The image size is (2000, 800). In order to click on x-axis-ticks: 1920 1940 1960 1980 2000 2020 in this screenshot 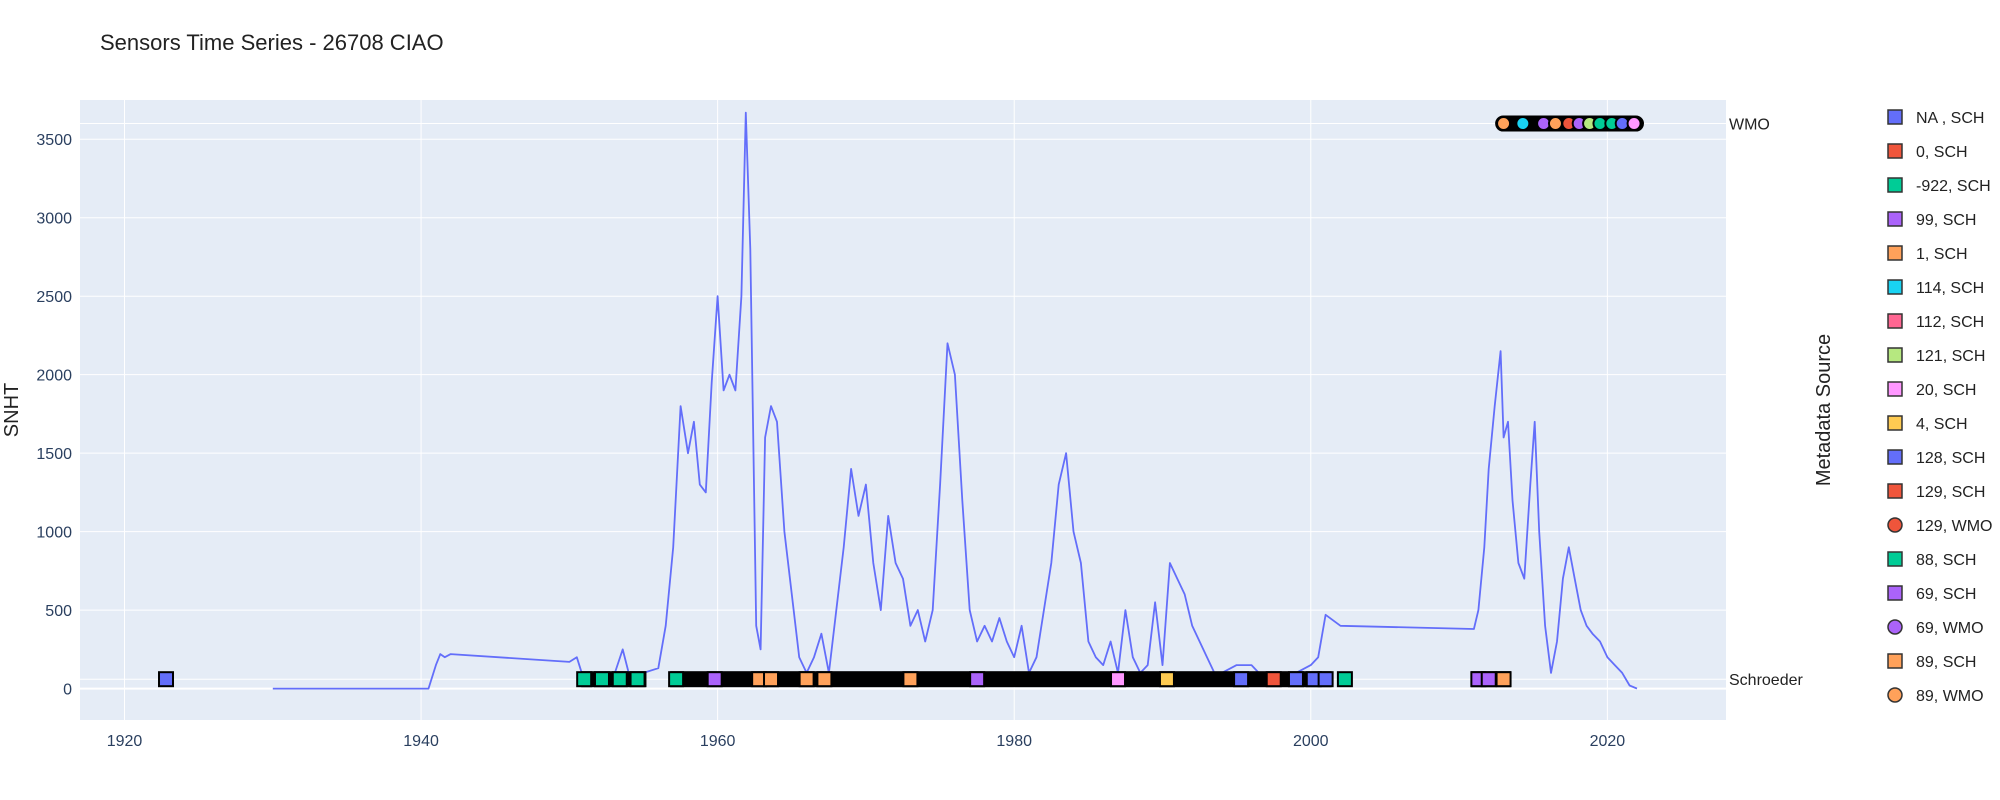, I will do `click(866, 741)`.